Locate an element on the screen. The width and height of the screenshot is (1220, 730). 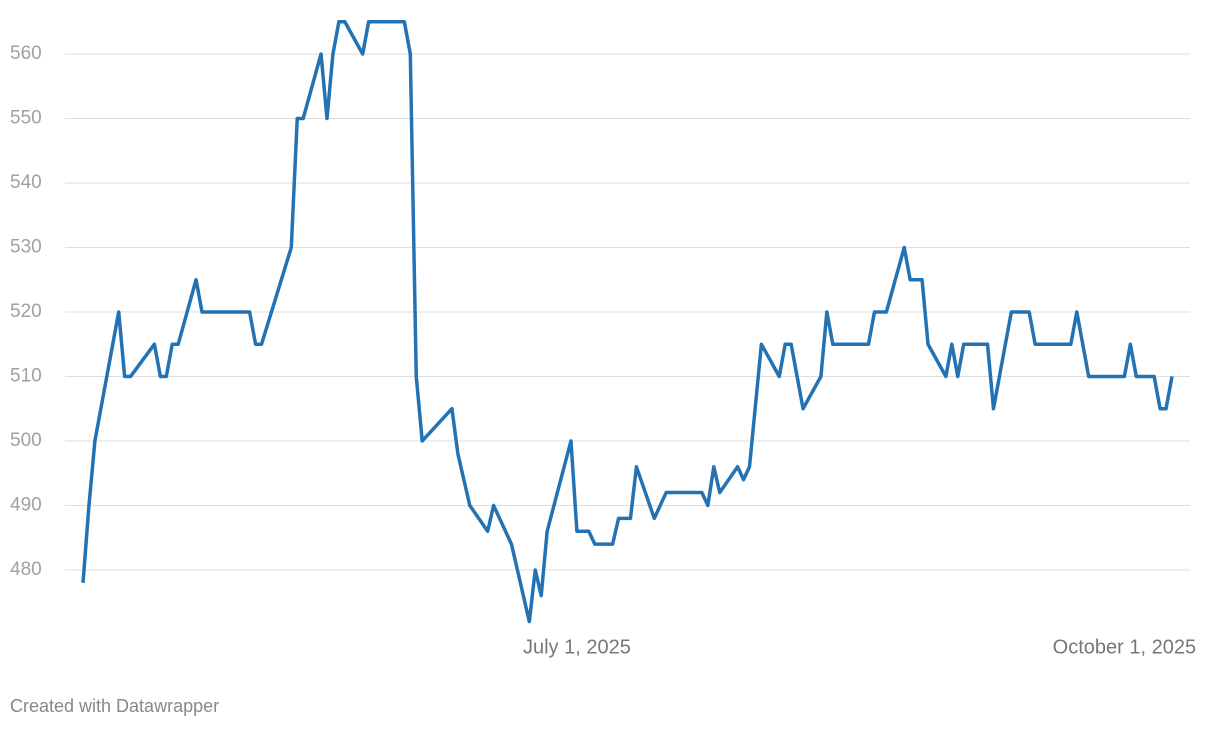
y-tick-label: 540 is located at coordinates (26, 182).